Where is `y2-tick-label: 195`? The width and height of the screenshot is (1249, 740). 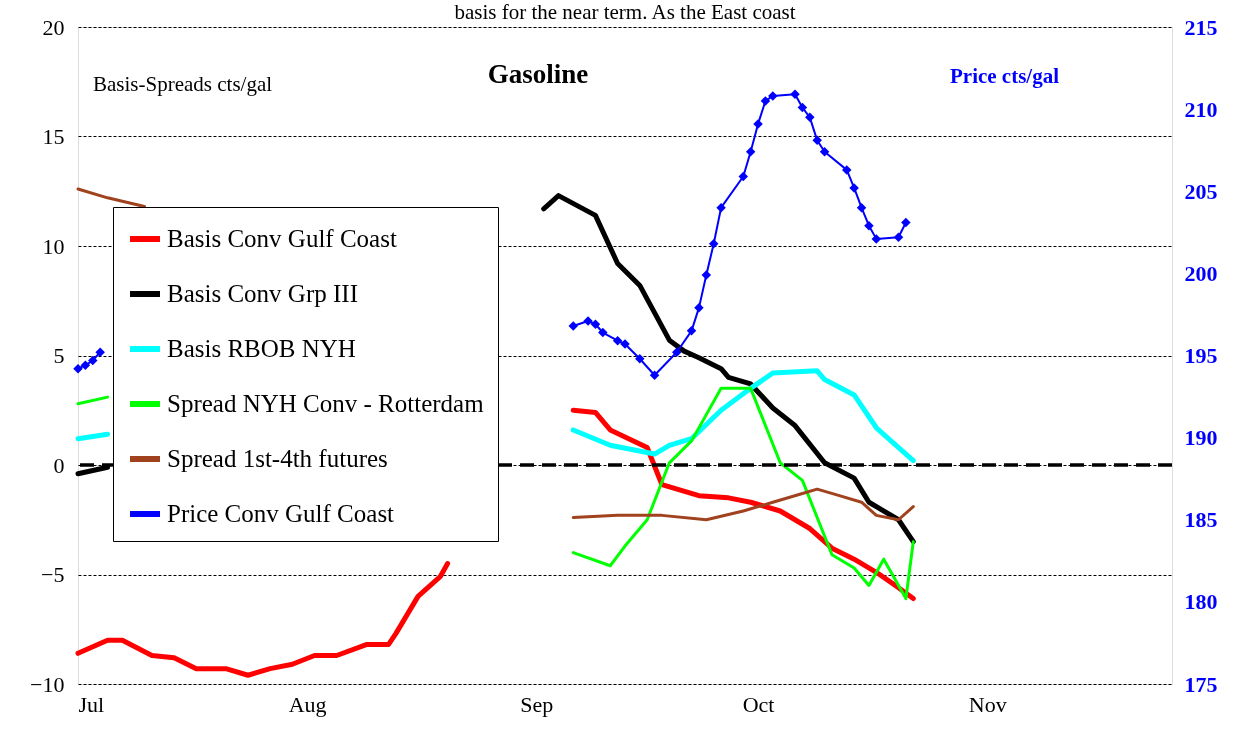
y2-tick-label: 195 is located at coordinates (1201, 355).